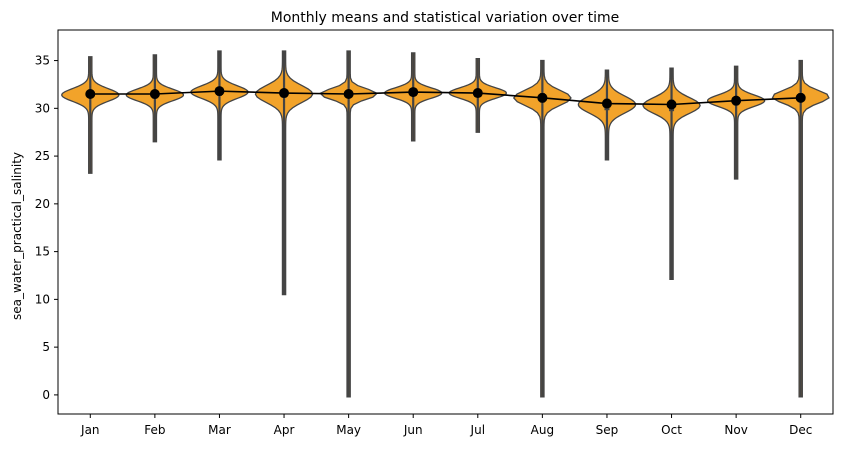 This screenshot has width=842, height=449. Describe the element at coordinates (46, 395) in the screenshot. I see `y-tick-label: 0` at that location.